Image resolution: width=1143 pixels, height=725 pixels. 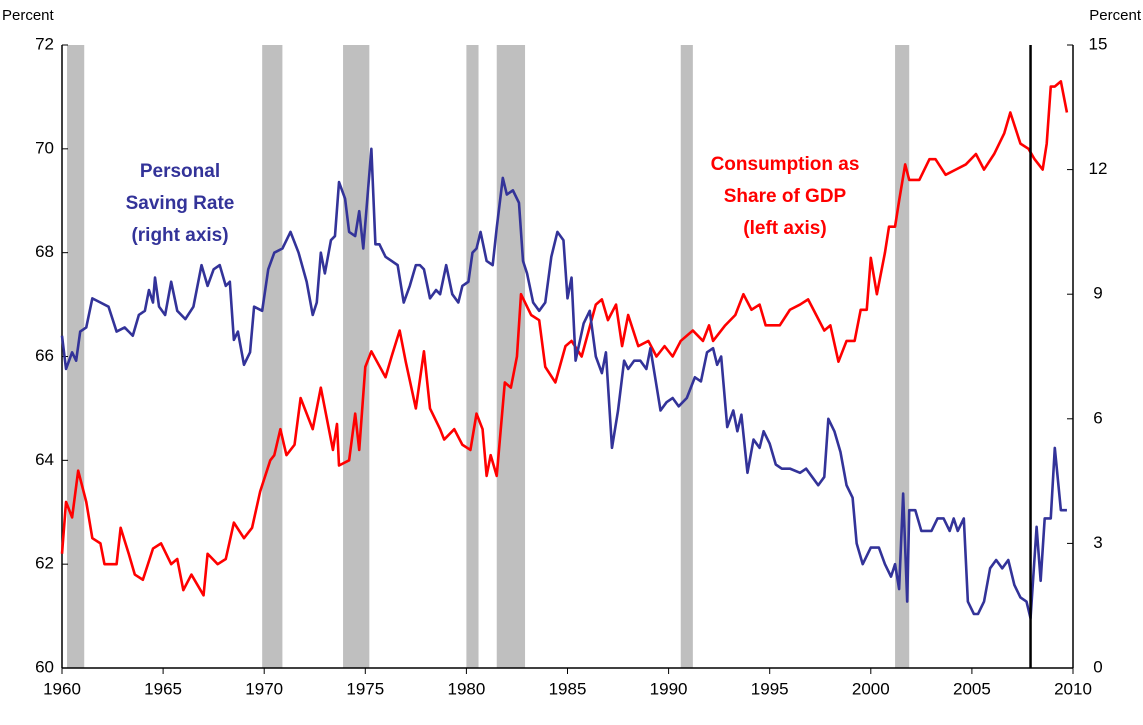 I want to click on y-tick-label: 60, so click(x=44, y=666).